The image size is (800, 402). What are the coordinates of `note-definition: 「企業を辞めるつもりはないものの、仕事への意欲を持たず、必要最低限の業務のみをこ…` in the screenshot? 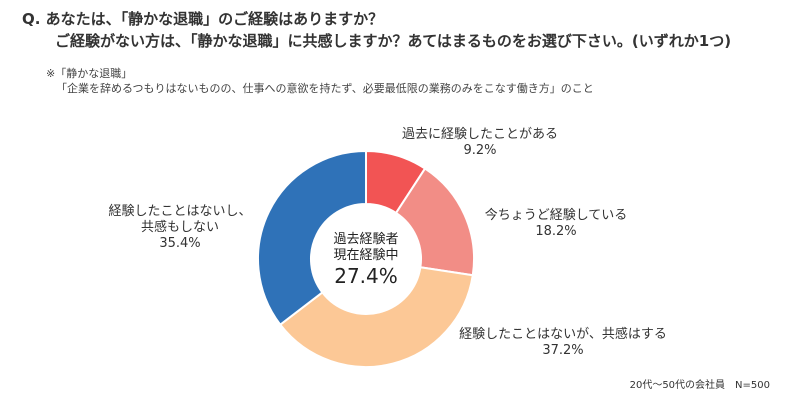 It's located at (325, 88).